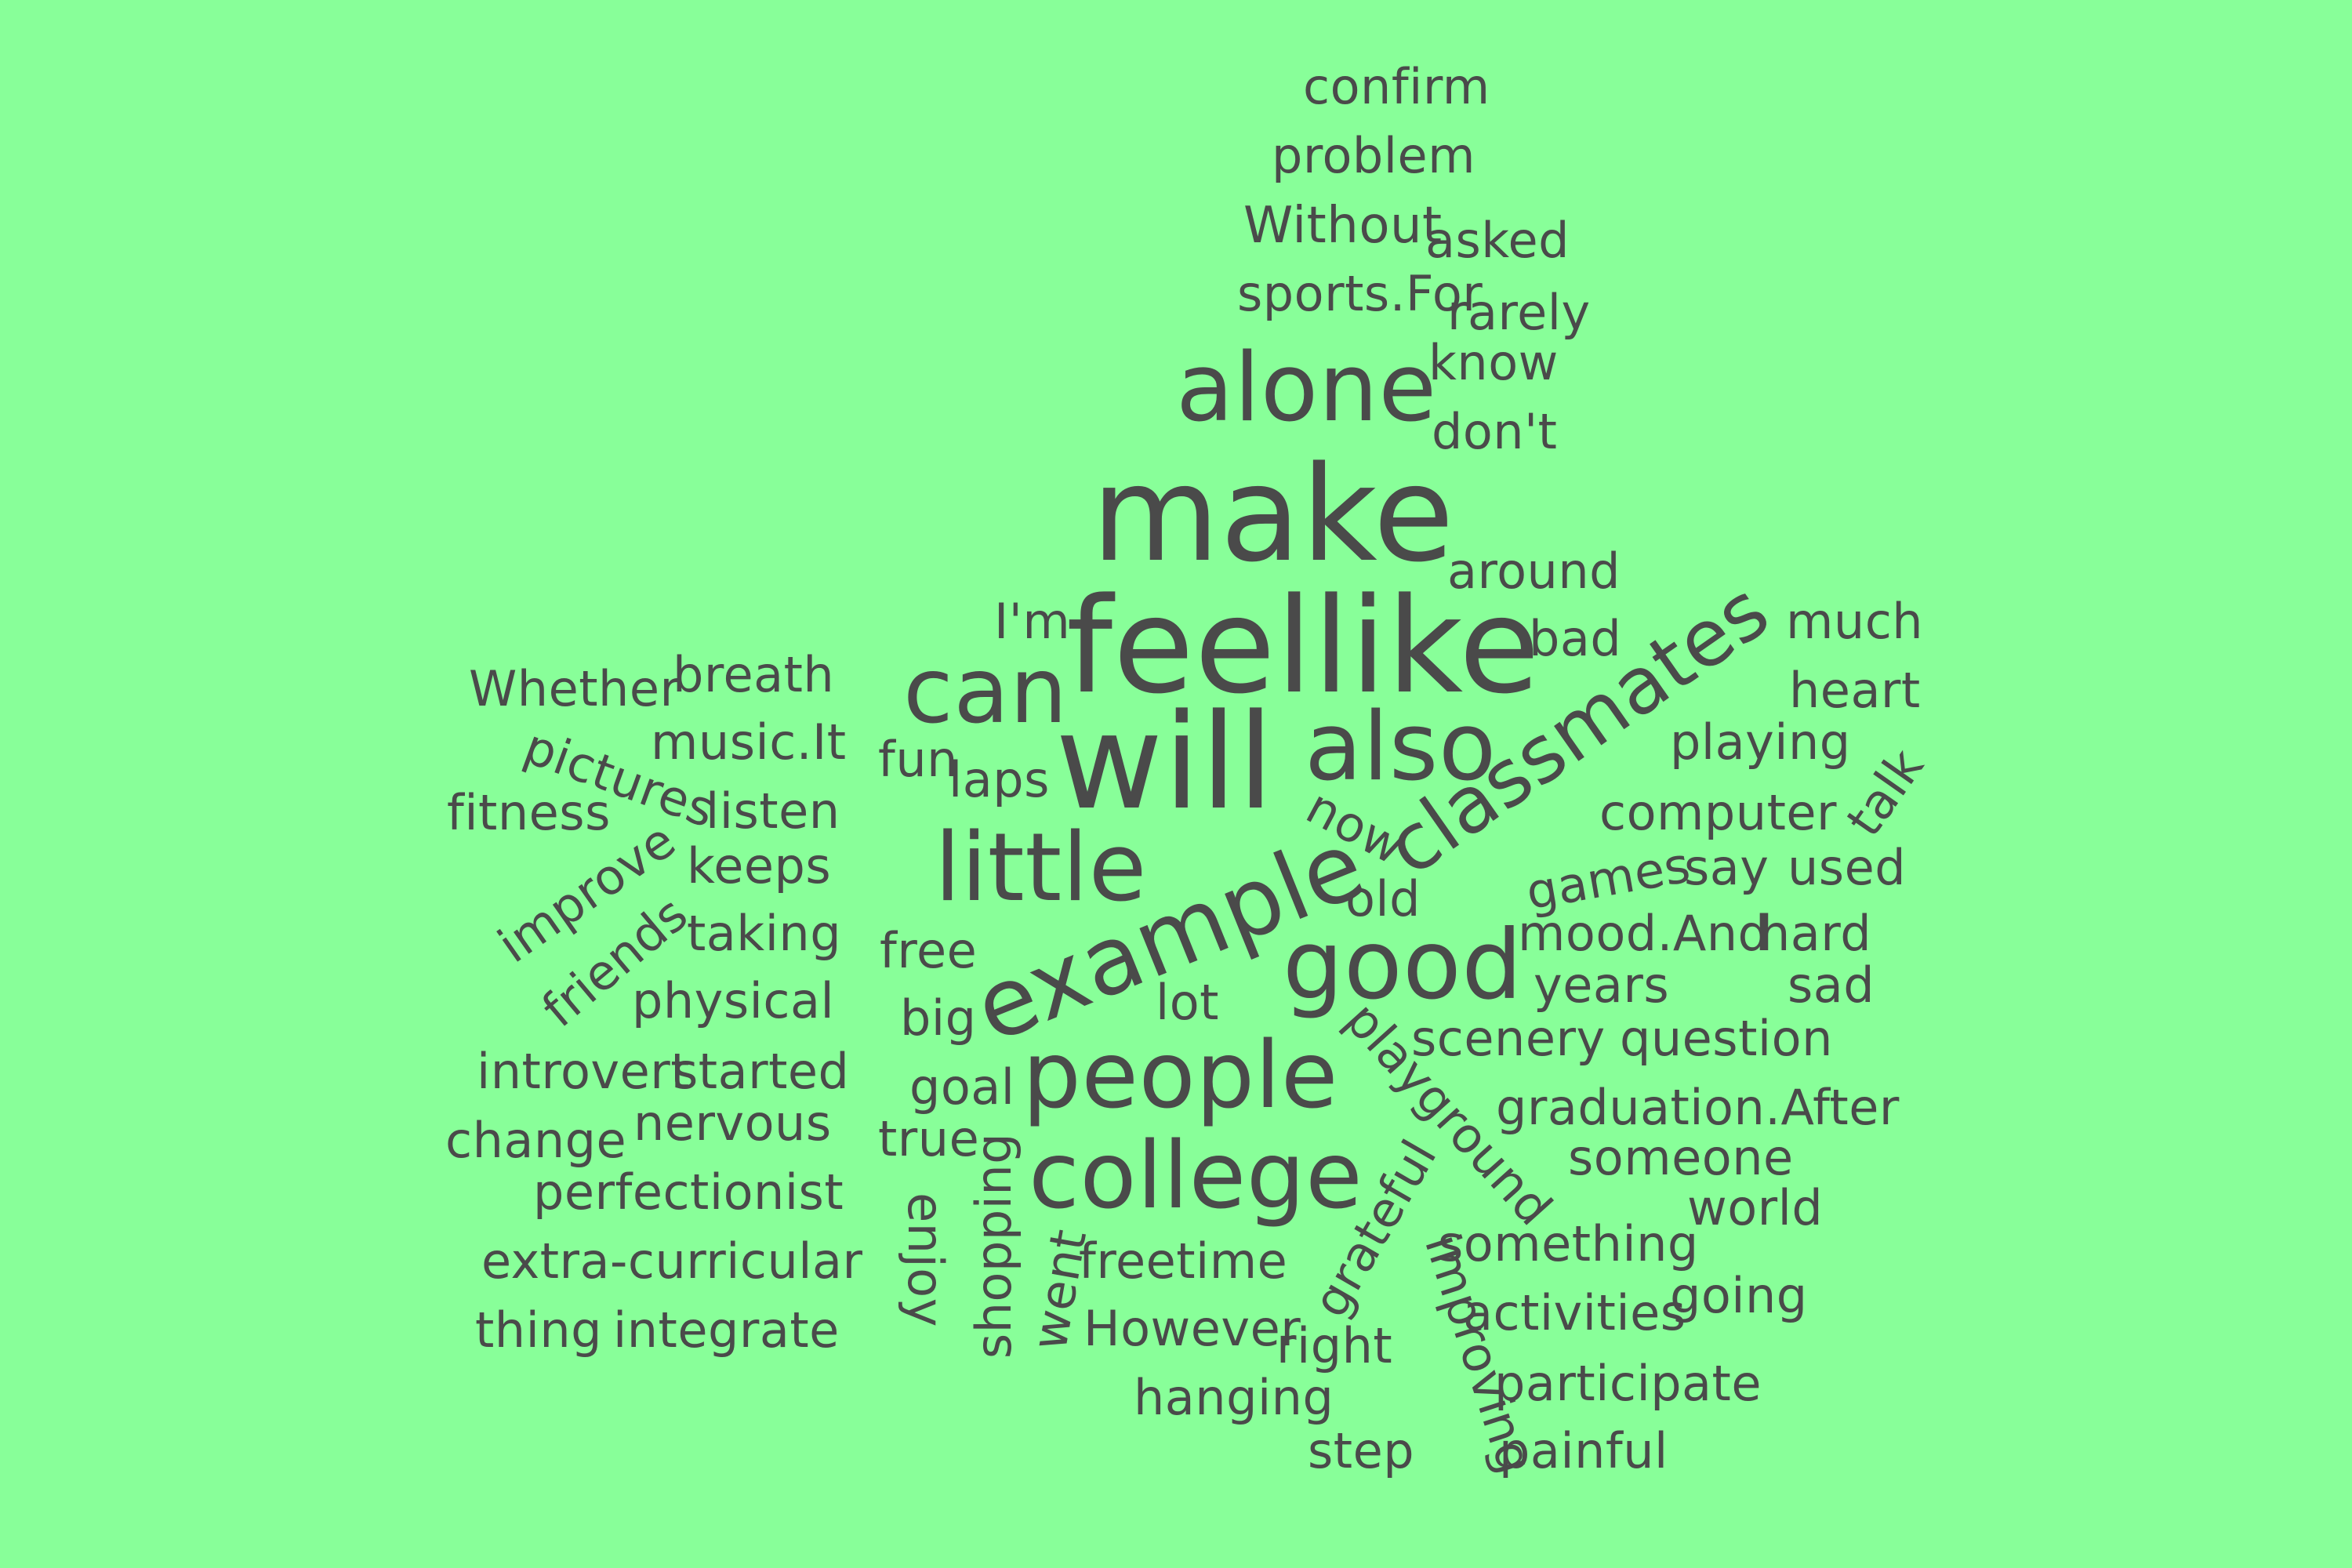  Describe the element at coordinates (1832, 985) in the screenshot. I see `word-sad: sad` at that location.